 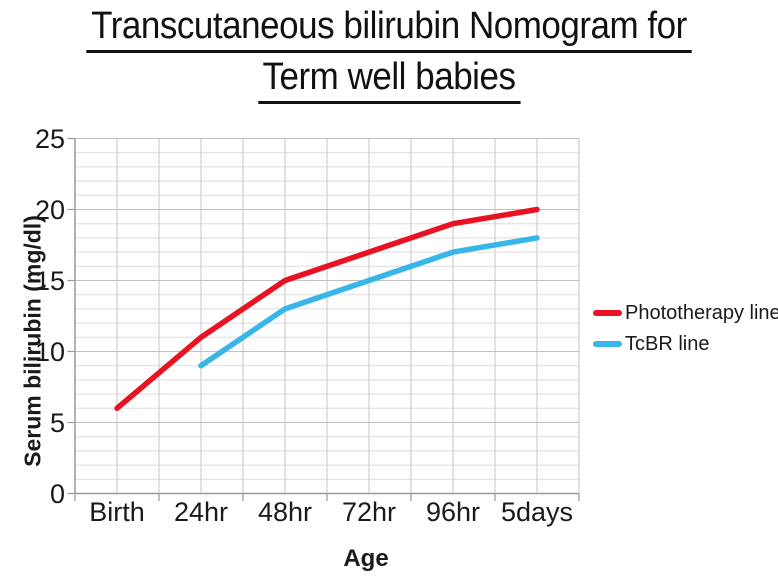 What do you see at coordinates (366, 558) in the screenshot?
I see `x-axis-title: Age` at bounding box center [366, 558].